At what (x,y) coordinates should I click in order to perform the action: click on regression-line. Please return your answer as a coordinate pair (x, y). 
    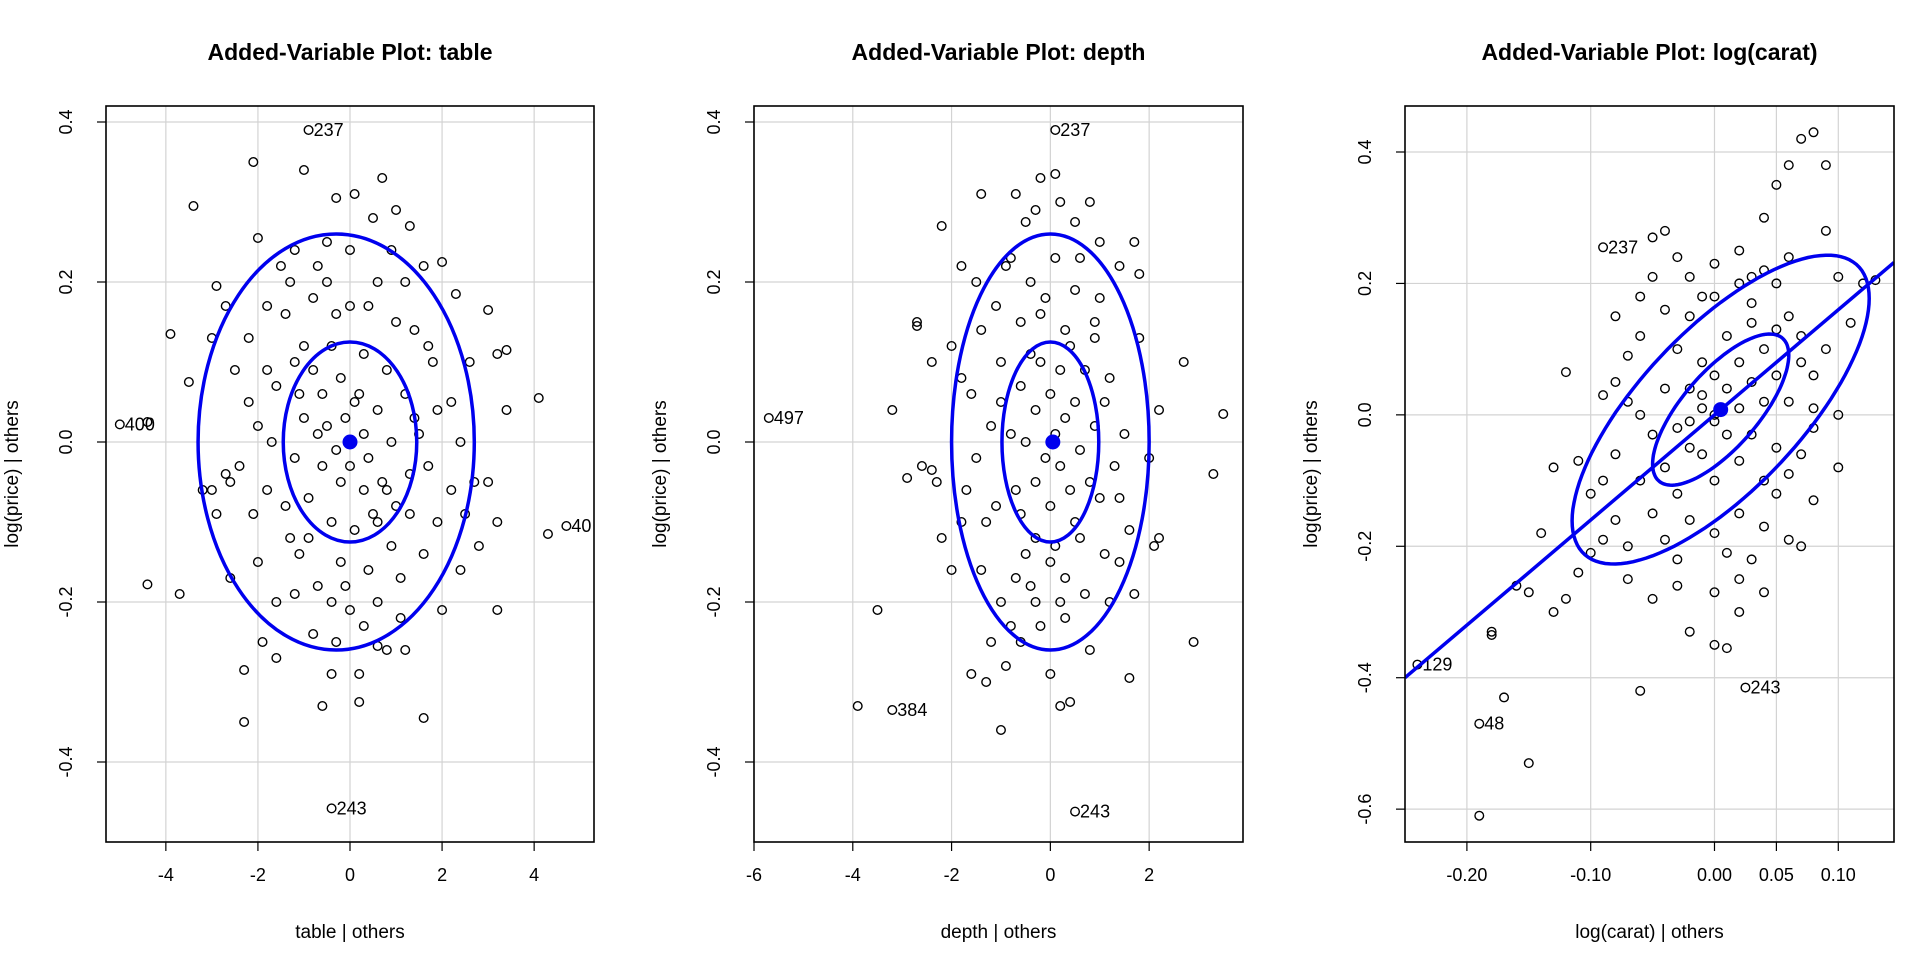
    Looking at the image, I should click on (1649, 470).